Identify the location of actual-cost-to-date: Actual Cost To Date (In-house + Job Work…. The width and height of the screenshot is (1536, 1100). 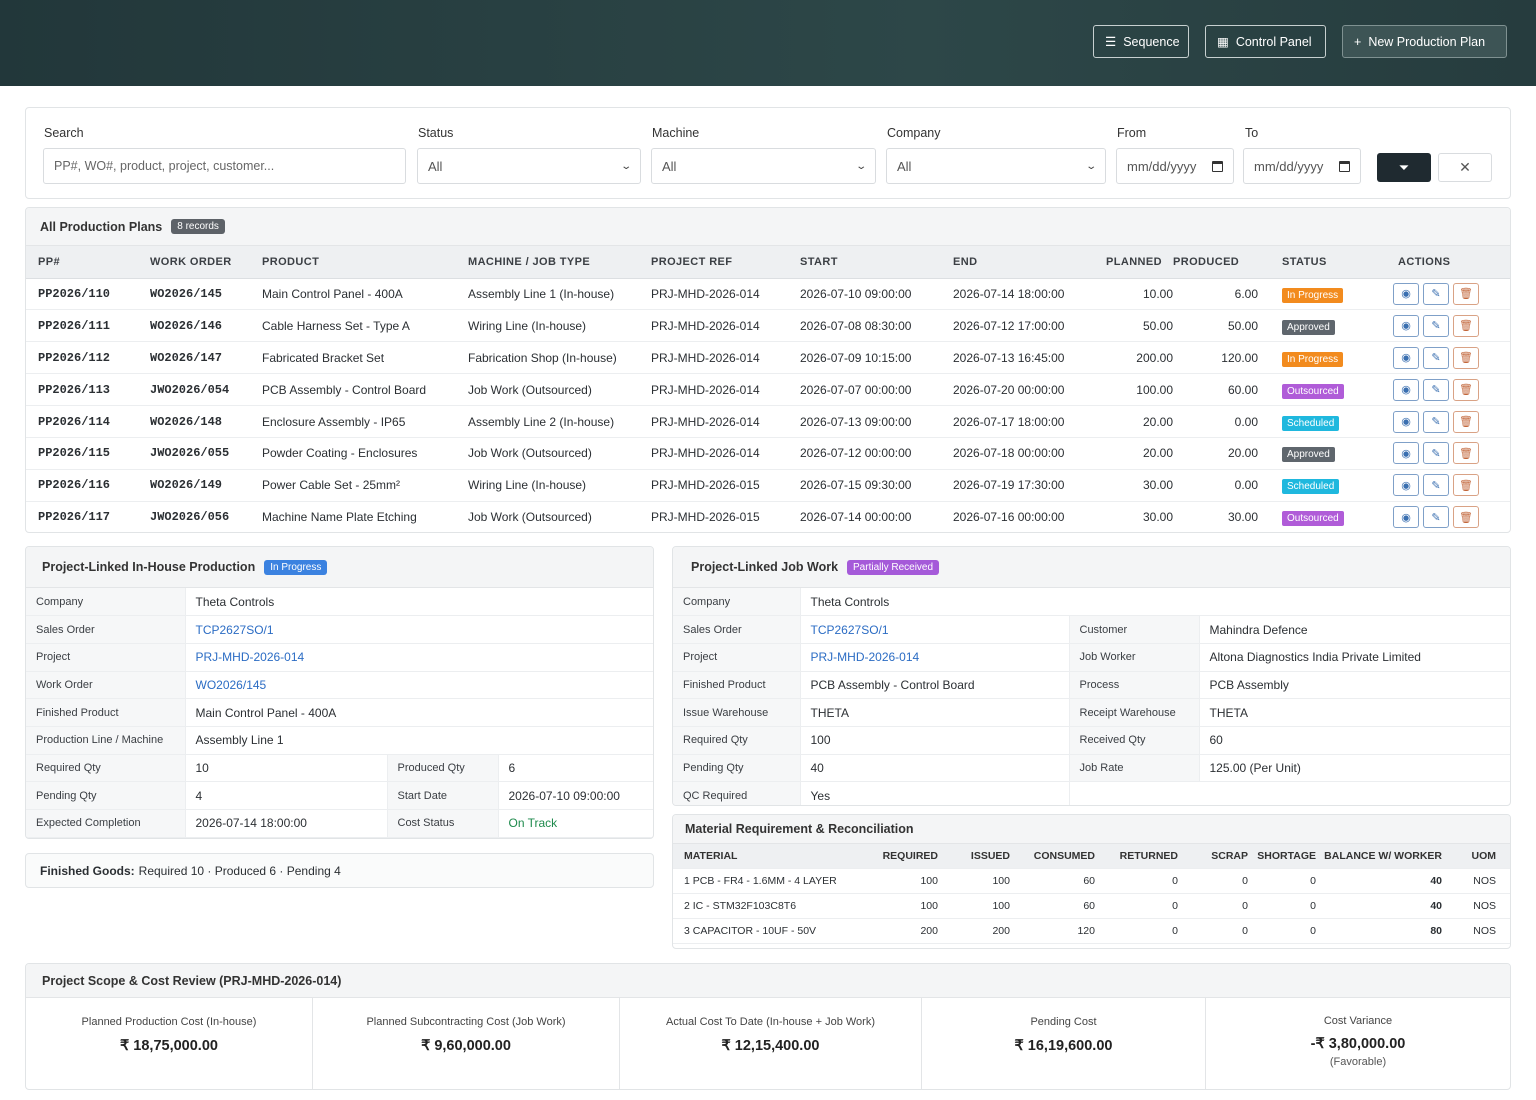
(771, 1043).